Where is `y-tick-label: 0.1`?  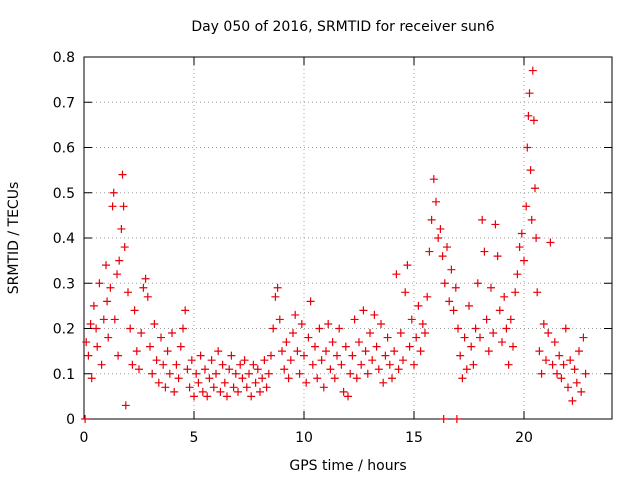 y-tick-label: 0.1 is located at coordinates (64, 375).